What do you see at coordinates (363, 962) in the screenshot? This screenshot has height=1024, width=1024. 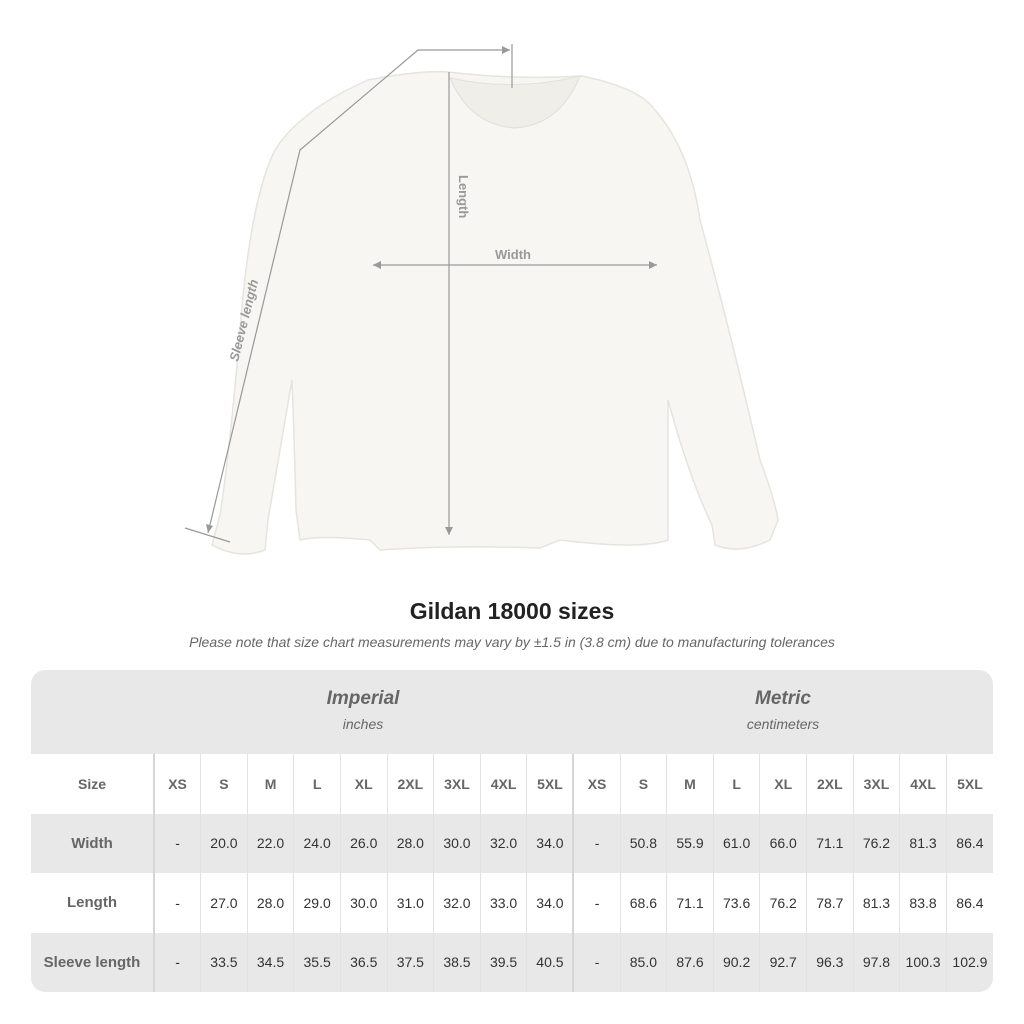 I see `imperial-cell: 36.5` at bounding box center [363, 962].